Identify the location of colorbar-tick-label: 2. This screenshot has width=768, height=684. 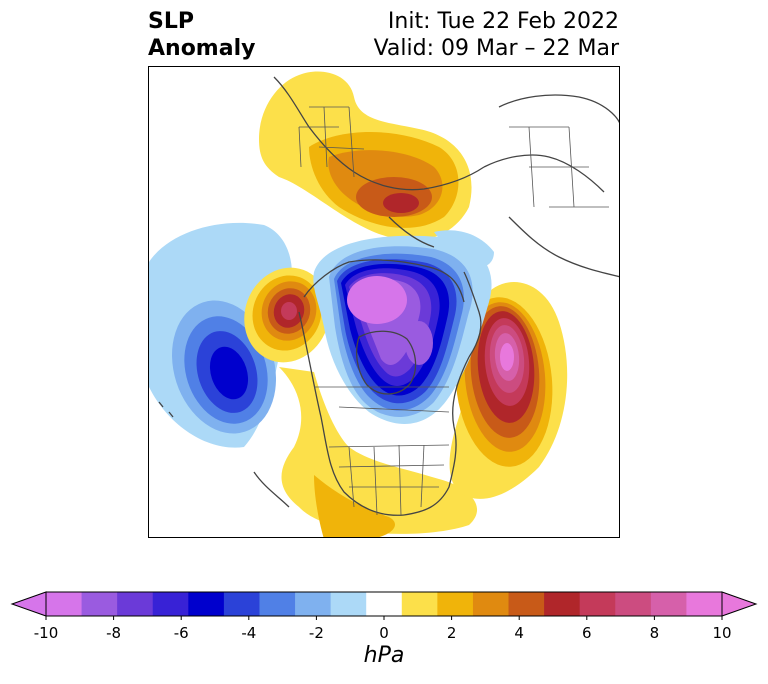
(451, 633).